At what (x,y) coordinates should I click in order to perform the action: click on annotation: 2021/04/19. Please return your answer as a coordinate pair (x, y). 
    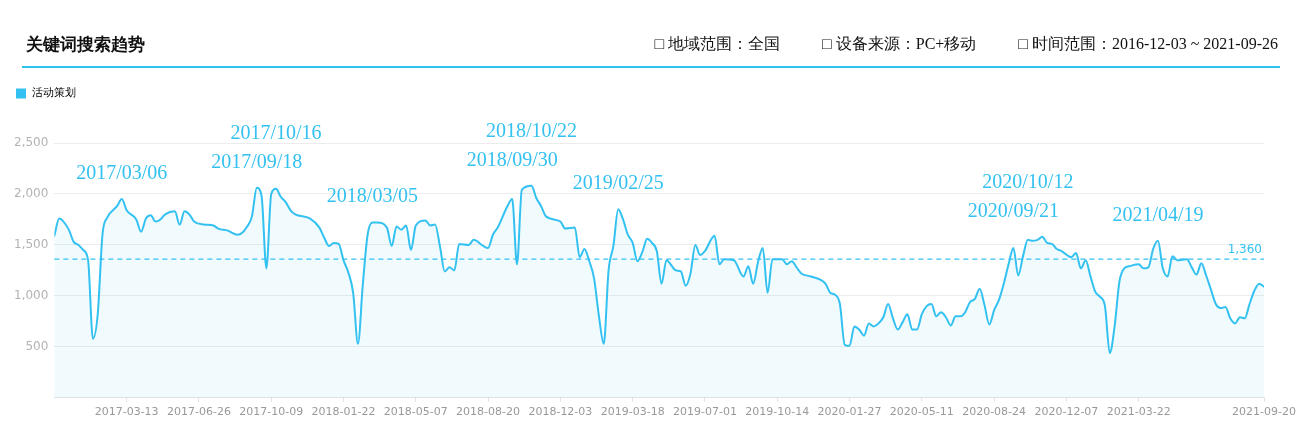
    Looking at the image, I should click on (1158, 213).